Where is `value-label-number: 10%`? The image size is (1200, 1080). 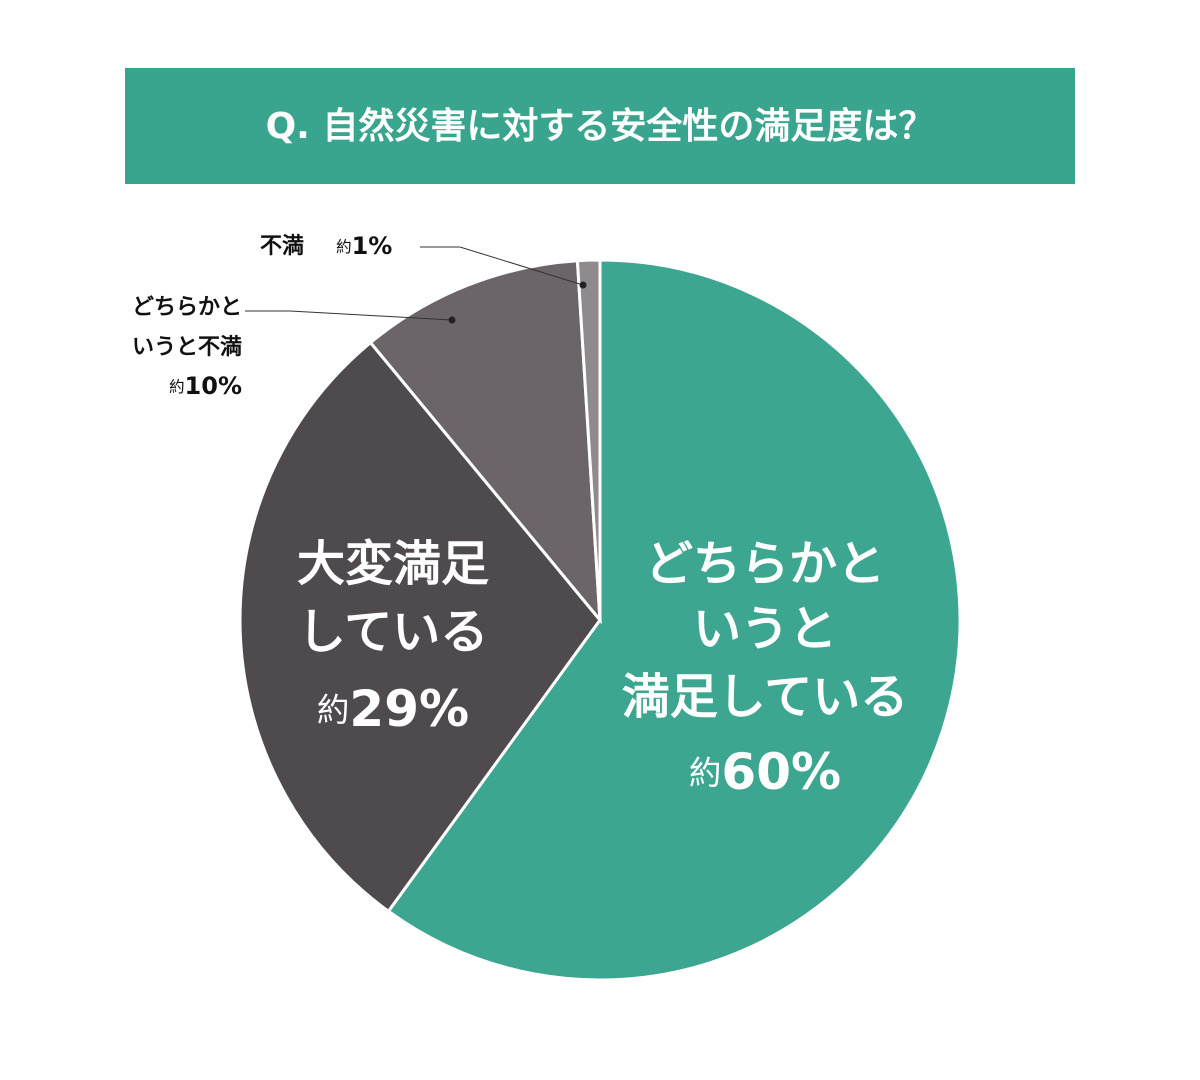 value-label-number: 10% is located at coordinates (213, 386).